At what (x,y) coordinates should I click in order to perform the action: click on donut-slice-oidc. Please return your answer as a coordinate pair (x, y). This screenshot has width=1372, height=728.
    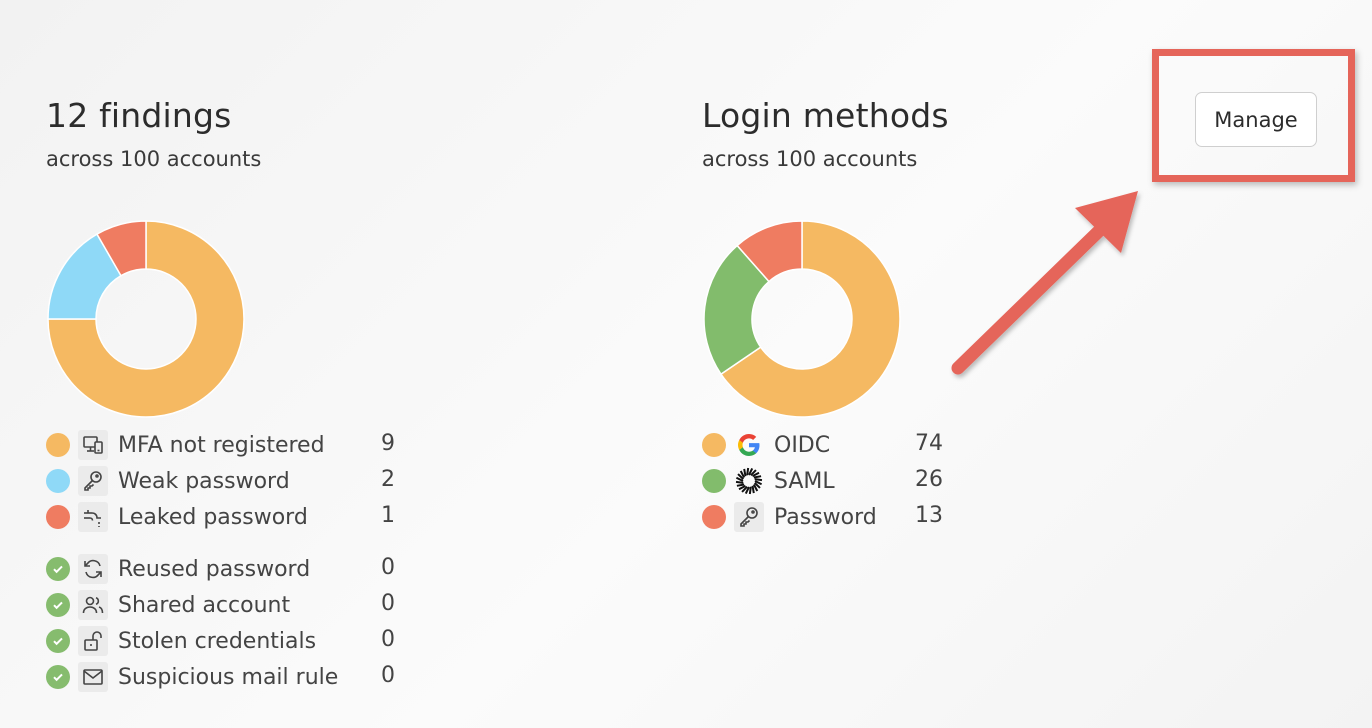
    Looking at the image, I should click on (810, 319).